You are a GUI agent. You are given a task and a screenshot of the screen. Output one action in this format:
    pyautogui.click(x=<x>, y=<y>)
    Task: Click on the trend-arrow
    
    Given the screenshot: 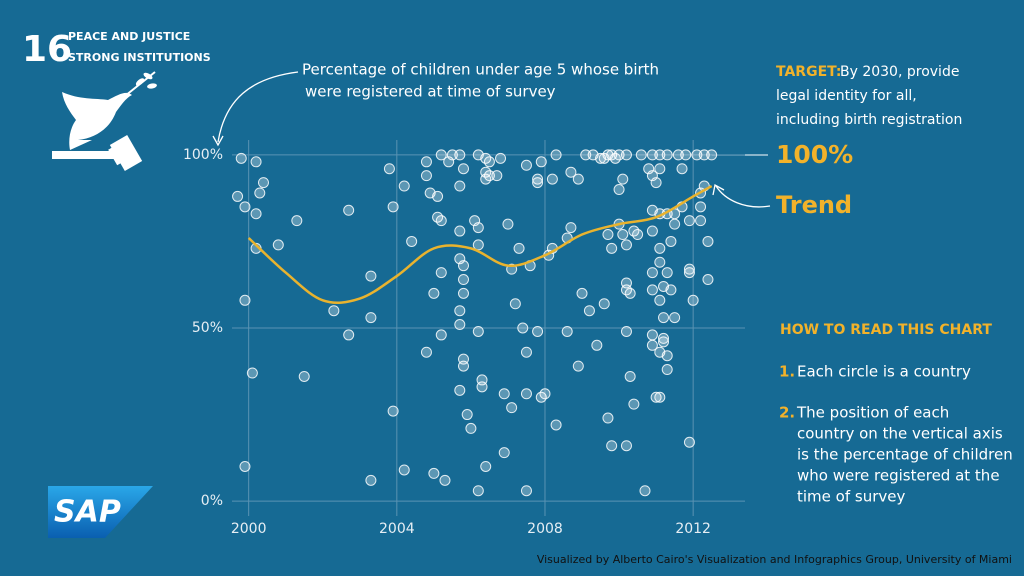 What is the action you would take?
    pyautogui.click(x=743, y=196)
    